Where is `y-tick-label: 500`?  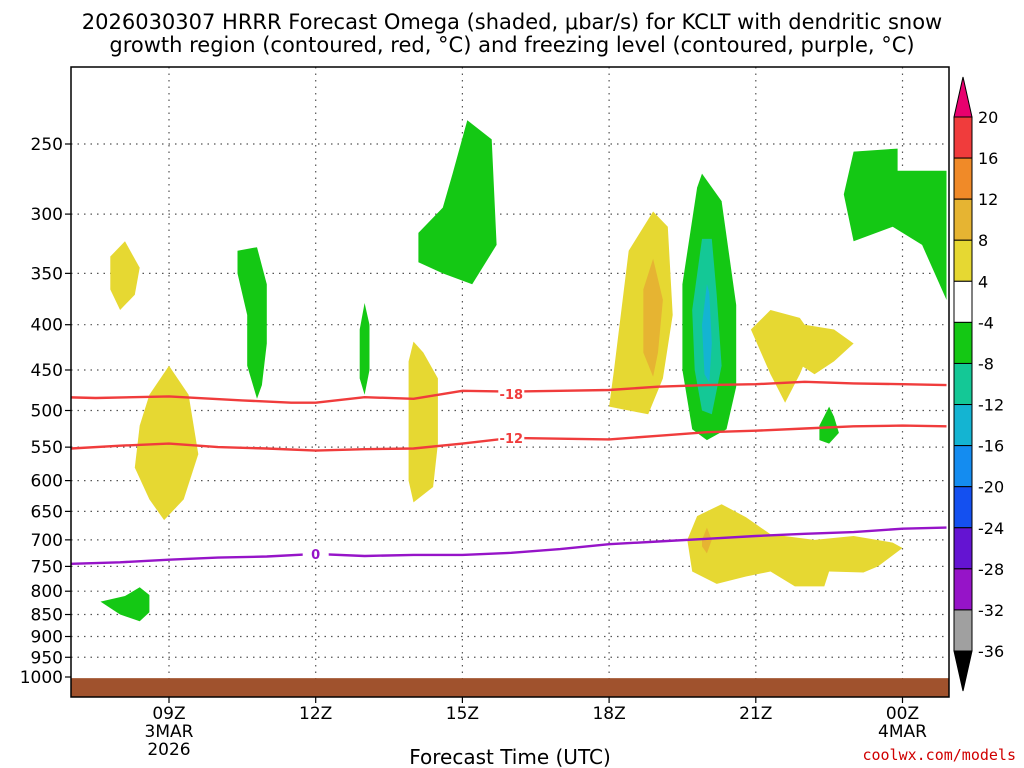
y-tick-label: 500 is located at coordinates (47, 412).